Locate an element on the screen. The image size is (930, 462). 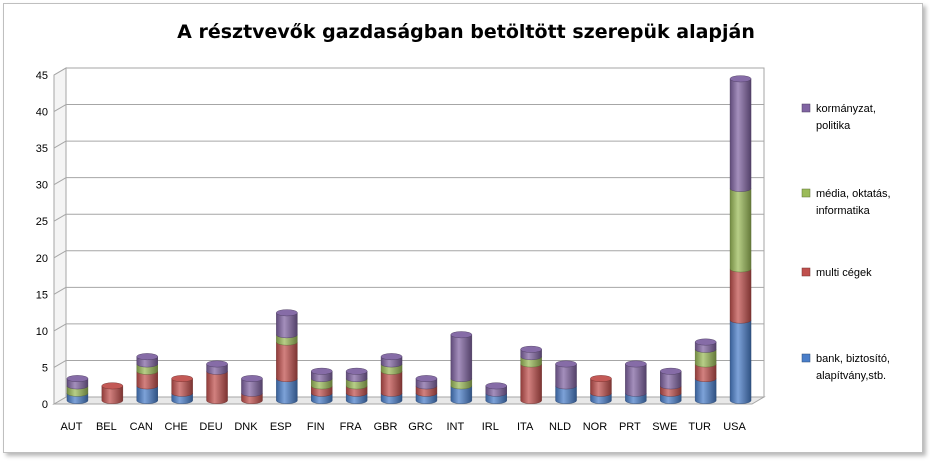
x-tick-label: PRT is located at coordinates (630, 427).